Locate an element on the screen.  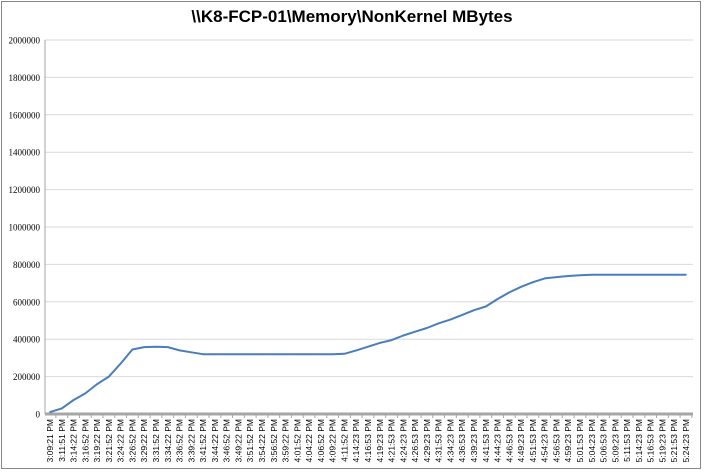
x-tick-label: 5:19:23 PM is located at coordinates (662, 440).